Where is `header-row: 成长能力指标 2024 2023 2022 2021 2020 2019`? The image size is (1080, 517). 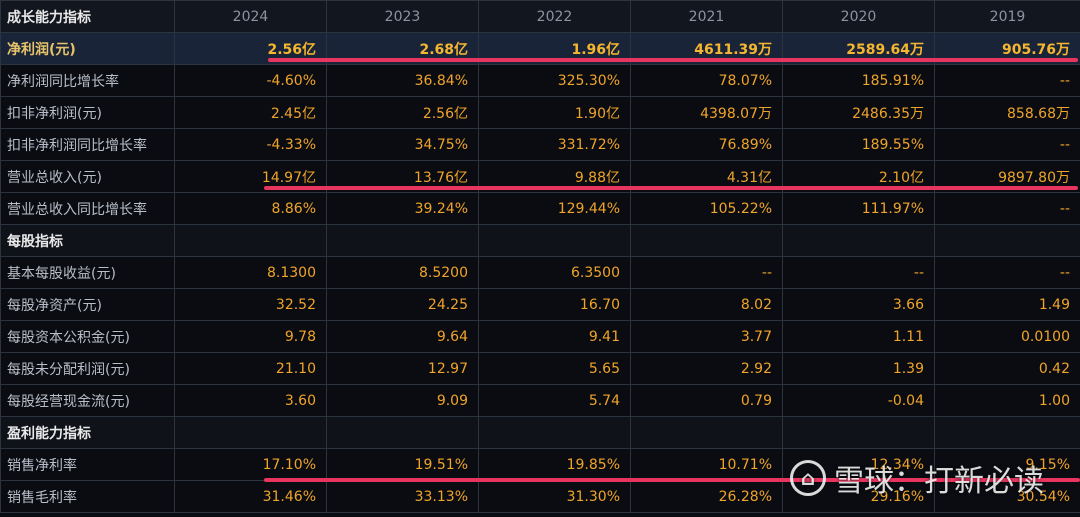 header-row: 成长能力指标 2024 2023 2022 2021 2020 2019 is located at coordinates (540, 16).